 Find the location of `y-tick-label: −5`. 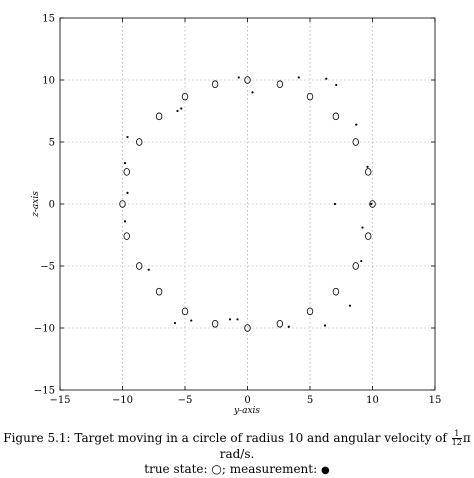

y-tick-label: −5 is located at coordinates (47, 267).